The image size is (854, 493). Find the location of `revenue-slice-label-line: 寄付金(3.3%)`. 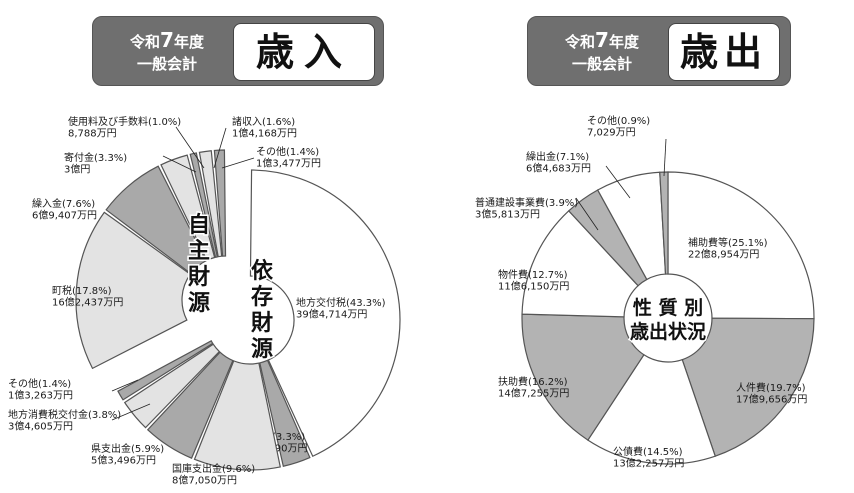

revenue-slice-label-line: 寄付金(3.3%) is located at coordinates (95, 157).